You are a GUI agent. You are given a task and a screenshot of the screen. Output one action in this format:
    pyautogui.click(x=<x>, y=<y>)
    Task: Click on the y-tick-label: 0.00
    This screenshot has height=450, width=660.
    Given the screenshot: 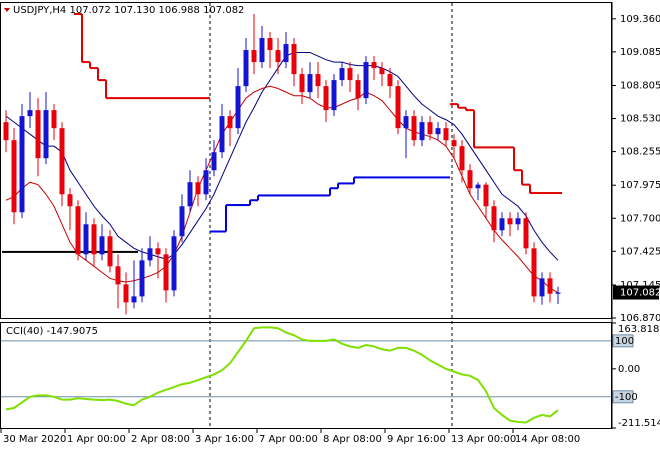 What is the action you would take?
    pyautogui.click(x=629, y=369)
    